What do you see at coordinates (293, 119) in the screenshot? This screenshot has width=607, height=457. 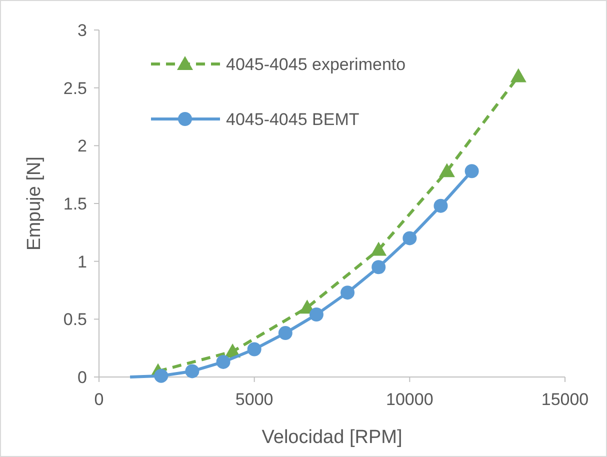 I see `legend-label: 4045-4045 BEMT` at bounding box center [293, 119].